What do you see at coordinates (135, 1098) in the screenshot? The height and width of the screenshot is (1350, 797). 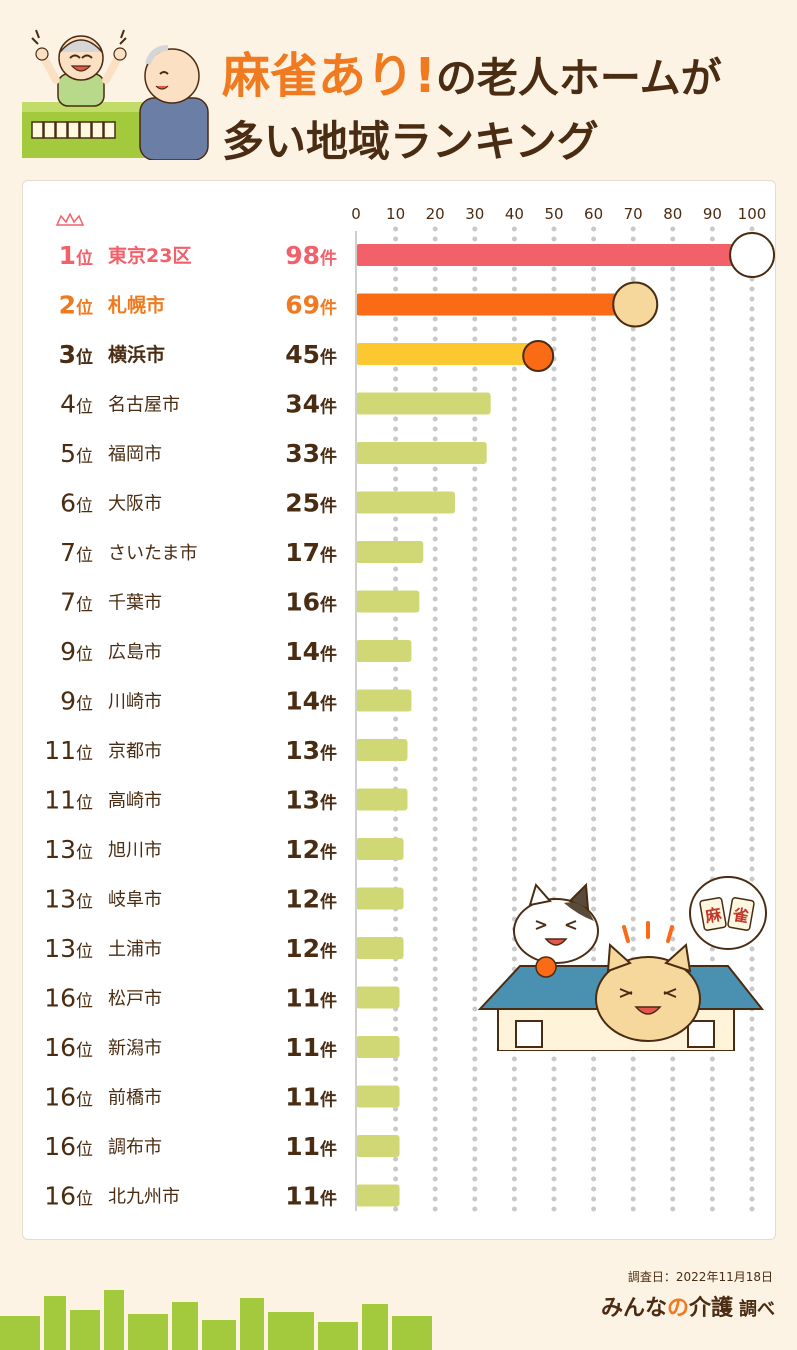 I see `city-label-18: 前橋市` at bounding box center [135, 1098].